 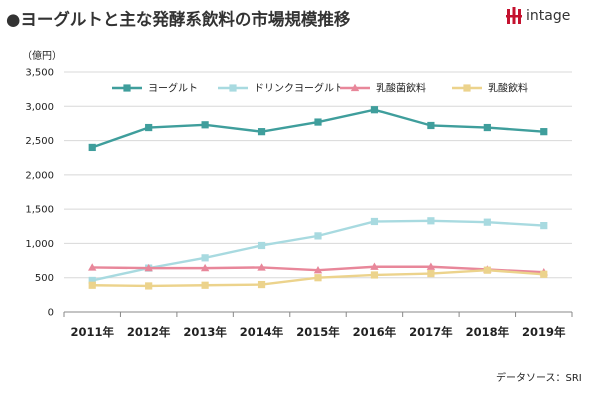 What do you see at coordinates (548, 16) in the screenshot?
I see `logo-text: intage` at bounding box center [548, 16].